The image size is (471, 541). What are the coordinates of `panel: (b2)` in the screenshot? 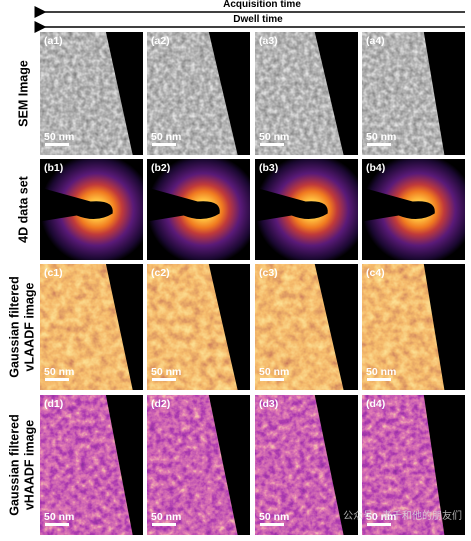 It's located at (198, 209).